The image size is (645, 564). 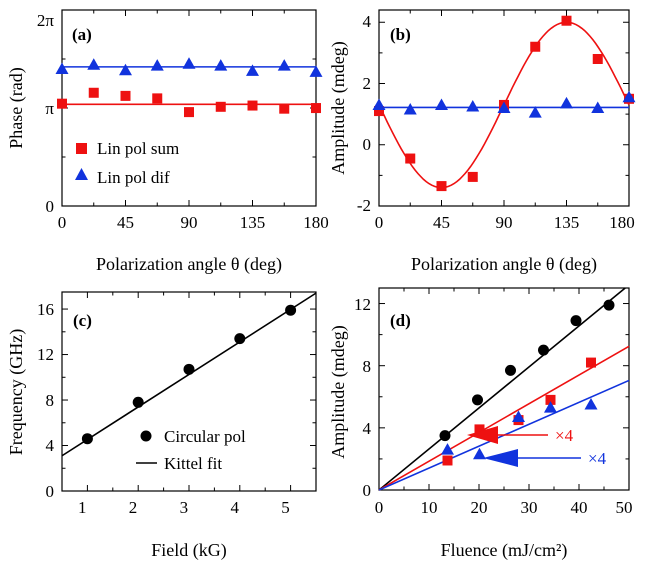 I want to click on panel-b-xlabel: Polarization angle θ (deg), so click(x=504, y=264).